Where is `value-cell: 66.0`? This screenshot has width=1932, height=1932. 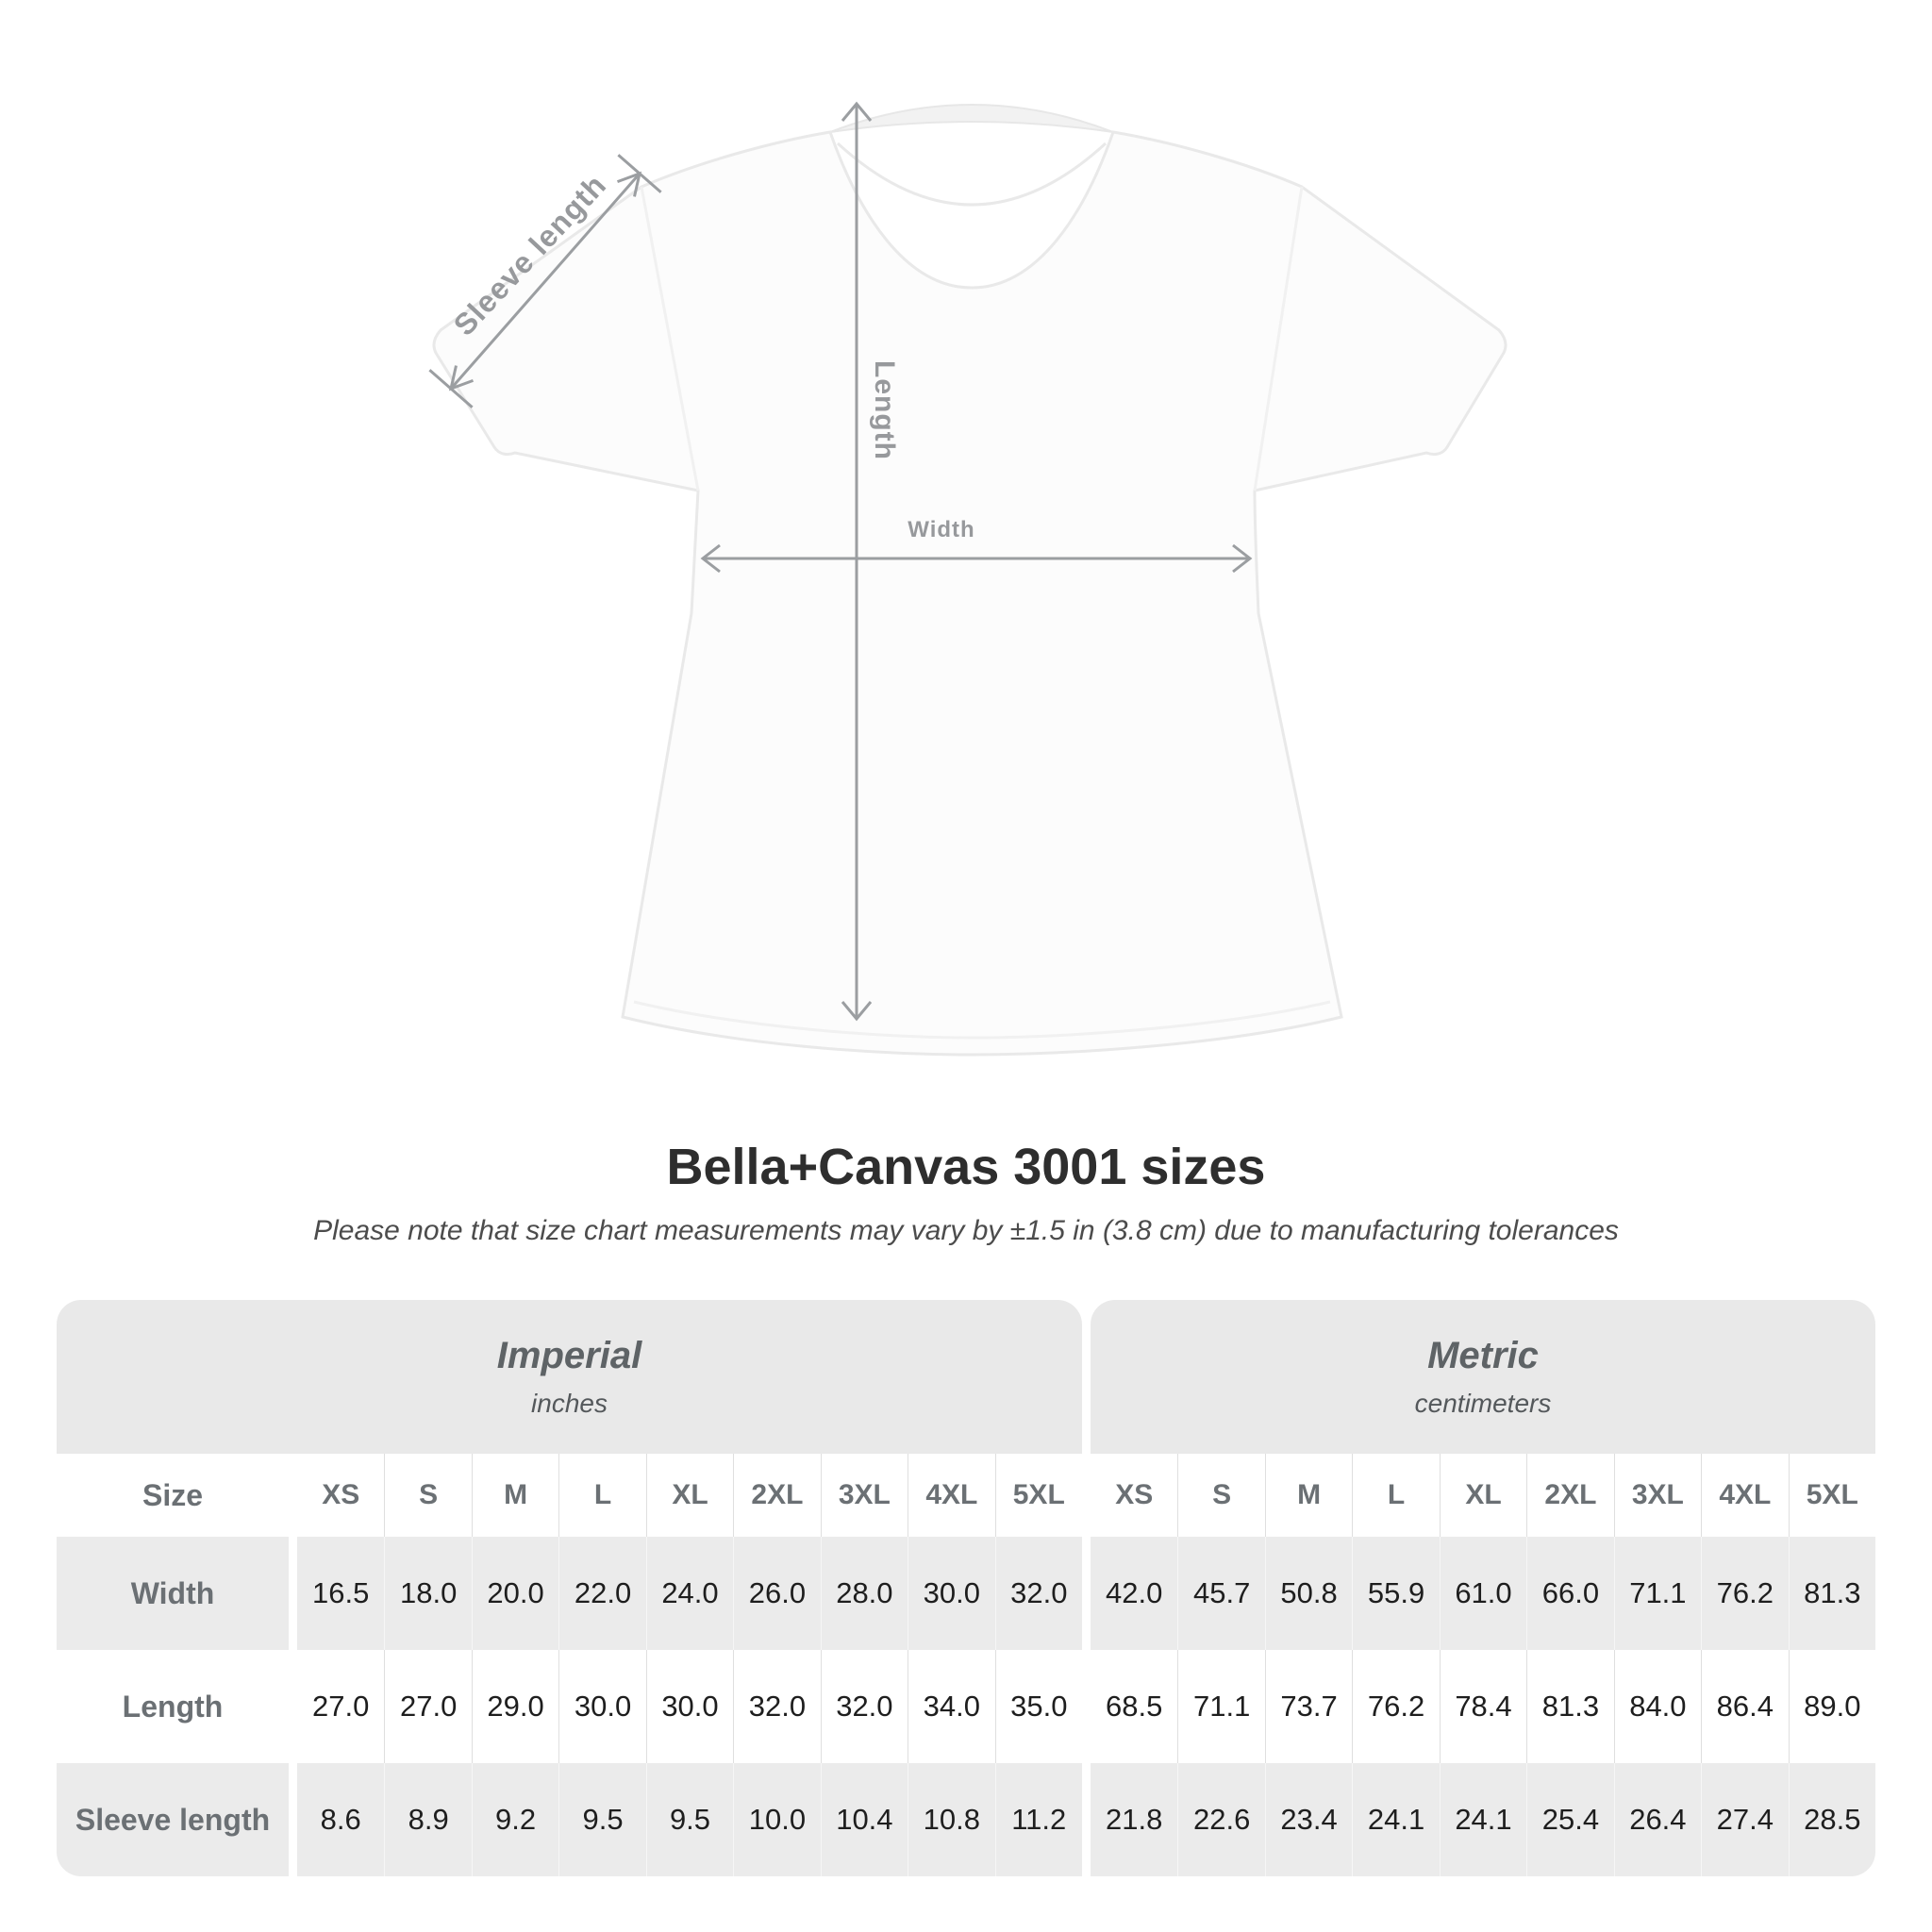
value-cell: 66.0 is located at coordinates (1570, 1594).